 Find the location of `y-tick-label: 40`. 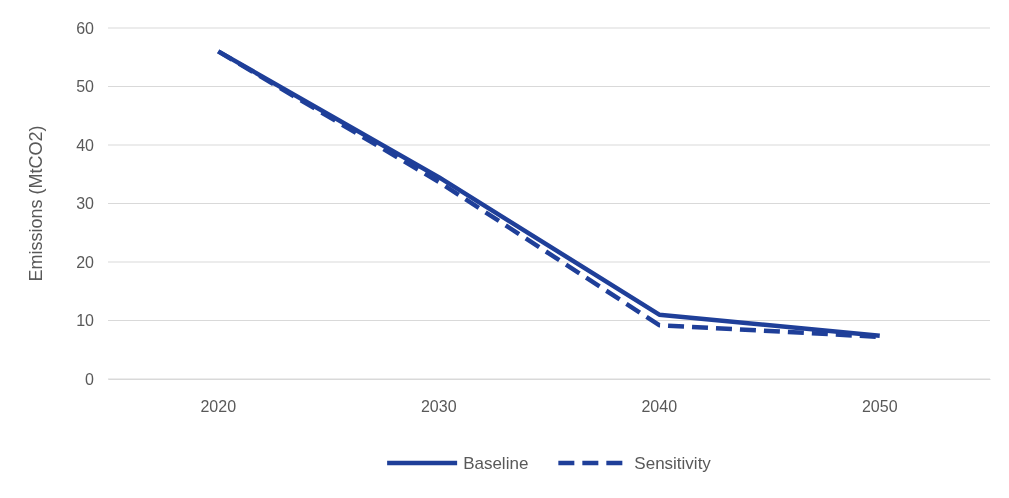

y-tick-label: 40 is located at coordinates (85, 145).